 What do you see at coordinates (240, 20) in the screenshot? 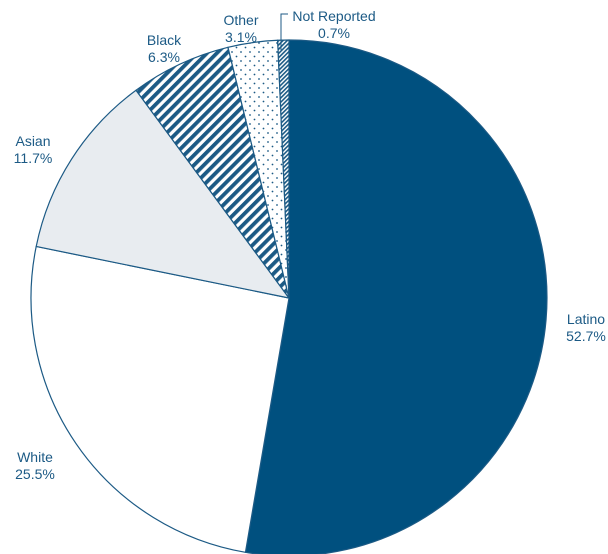
I see `slice-label-other: Other` at bounding box center [240, 20].